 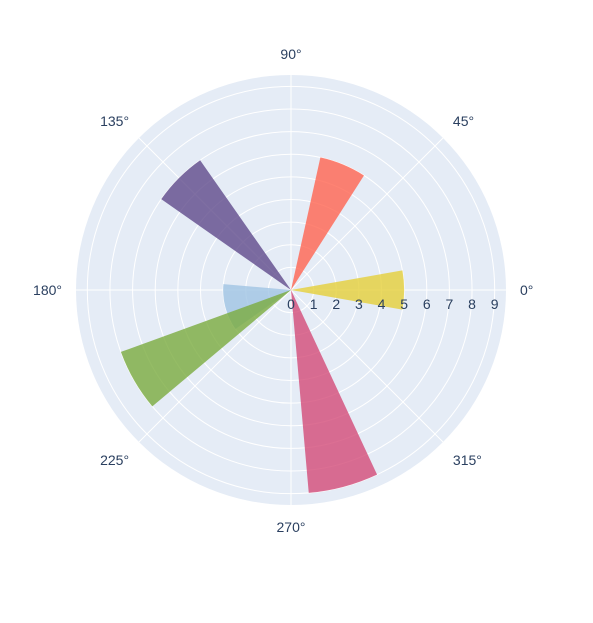 I want to click on radial-tick-label: 9, so click(x=495, y=304).